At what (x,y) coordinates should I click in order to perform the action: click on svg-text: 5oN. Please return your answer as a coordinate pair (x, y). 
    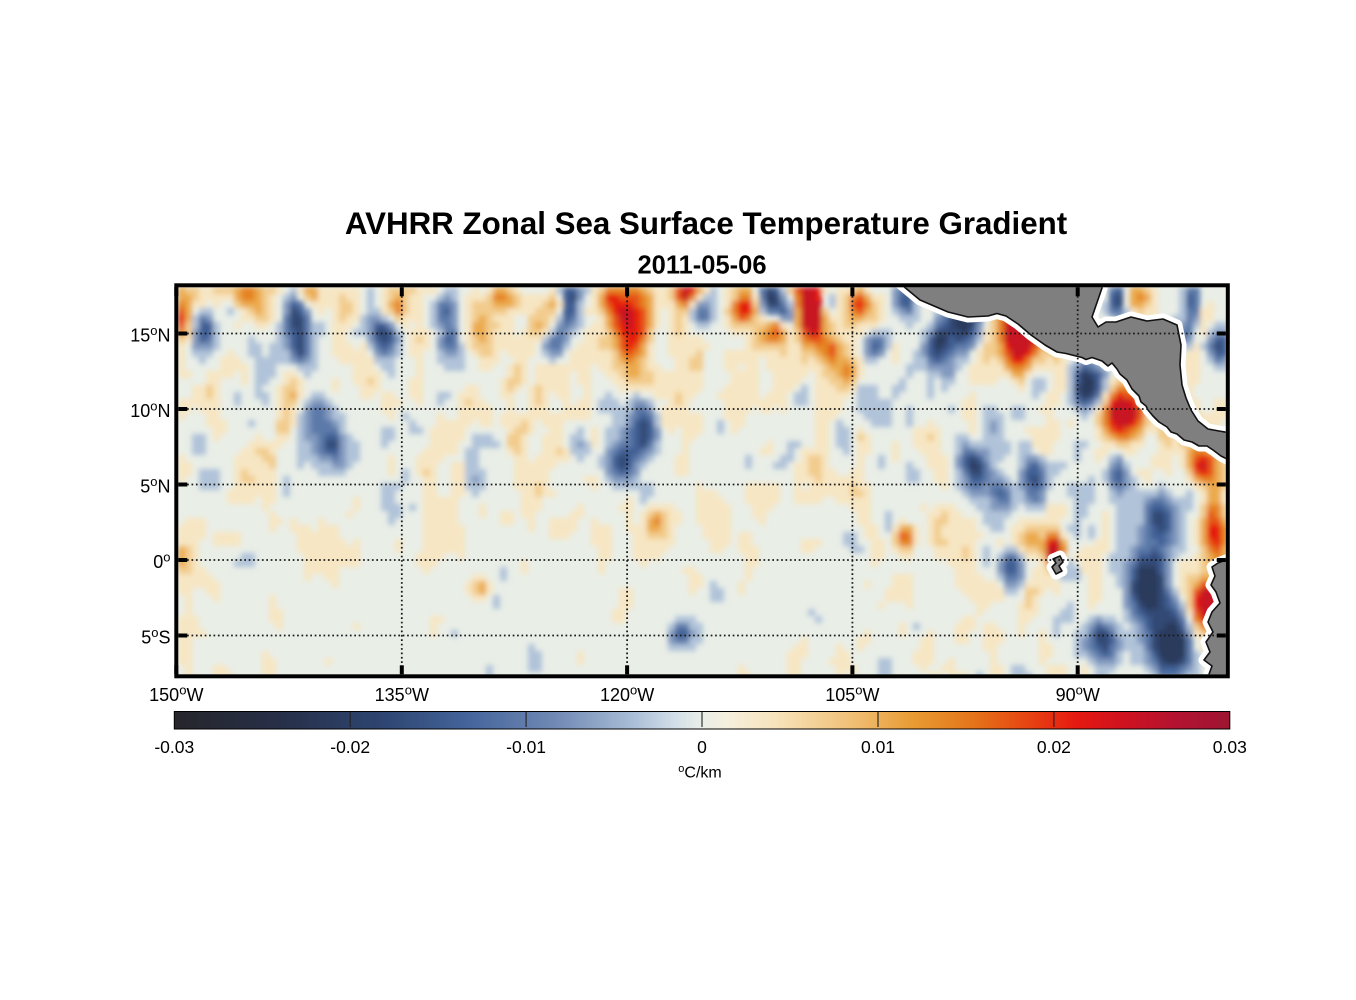
    Looking at the image, I should click on (155, 485).